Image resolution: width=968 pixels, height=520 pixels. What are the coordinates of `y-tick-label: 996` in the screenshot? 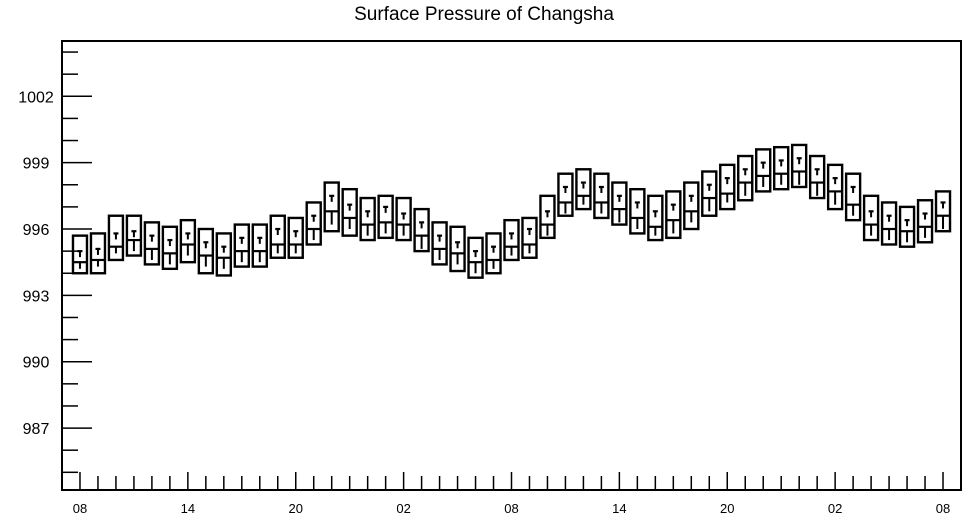 It's located at (36, 230).